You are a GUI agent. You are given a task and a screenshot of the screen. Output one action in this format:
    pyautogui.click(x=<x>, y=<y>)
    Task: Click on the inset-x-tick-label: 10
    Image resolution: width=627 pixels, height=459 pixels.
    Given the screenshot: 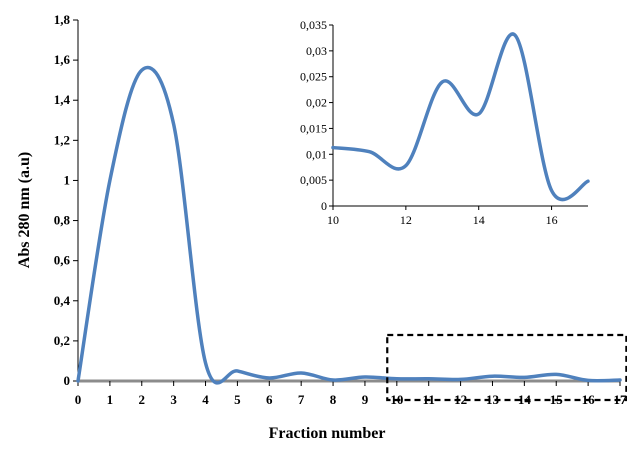 What is the action you would take?
    pyautogui.click(x=333, y=220)
    